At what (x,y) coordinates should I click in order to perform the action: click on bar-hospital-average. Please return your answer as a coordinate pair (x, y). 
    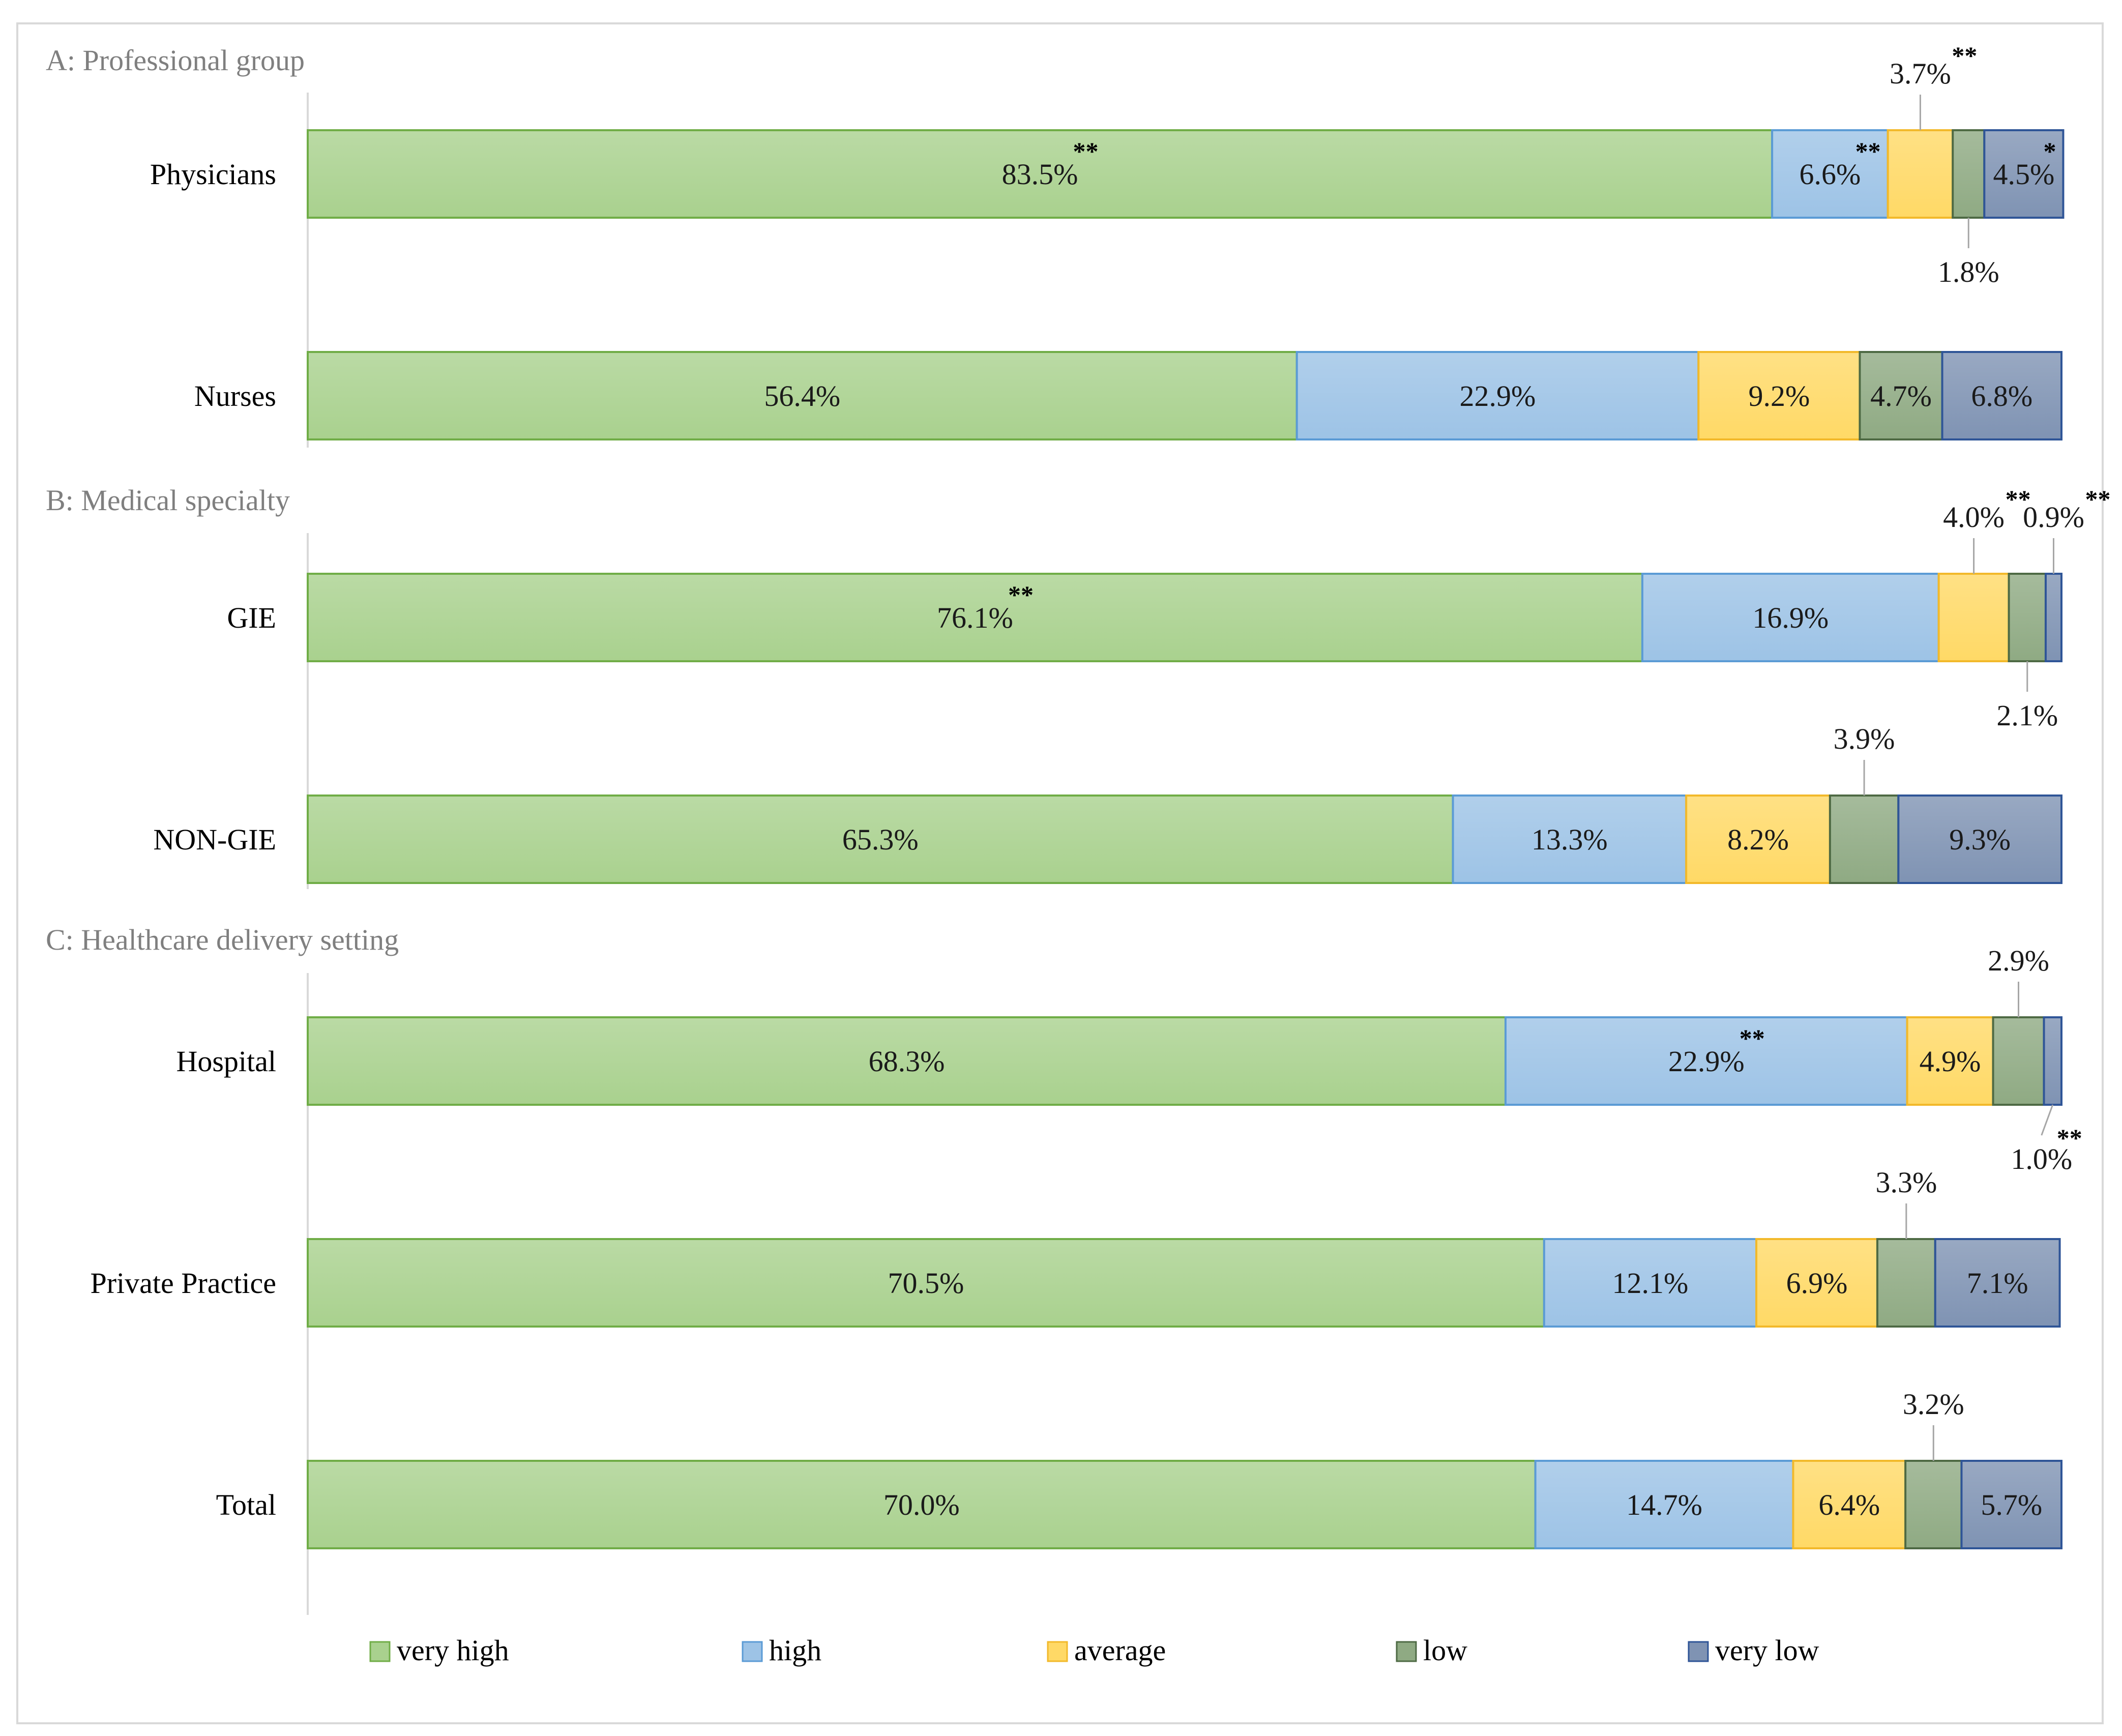
    Looking at the image, I should click on (1950, 1061).